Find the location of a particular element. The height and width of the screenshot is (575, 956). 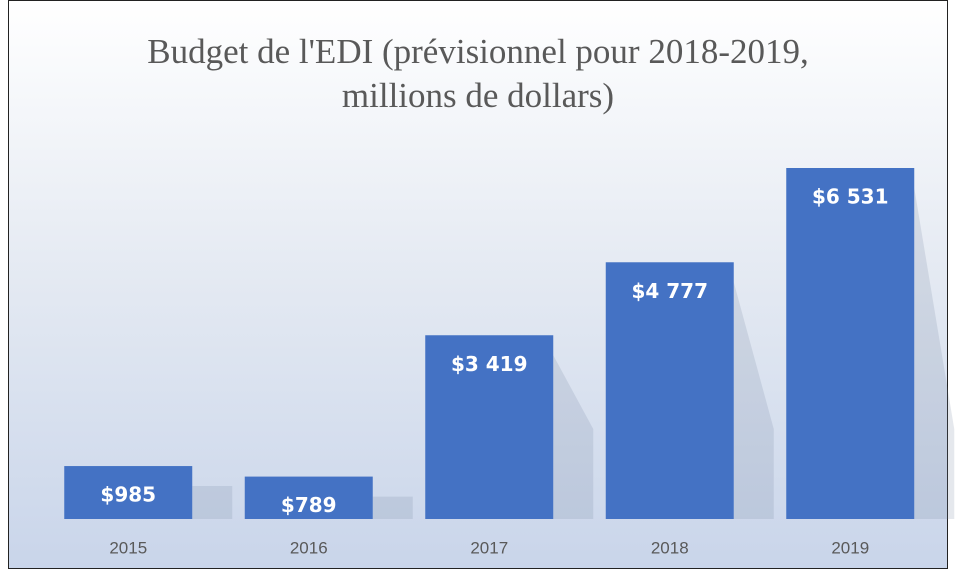

data-label: $4 777 is located at coordinates (669, 291).